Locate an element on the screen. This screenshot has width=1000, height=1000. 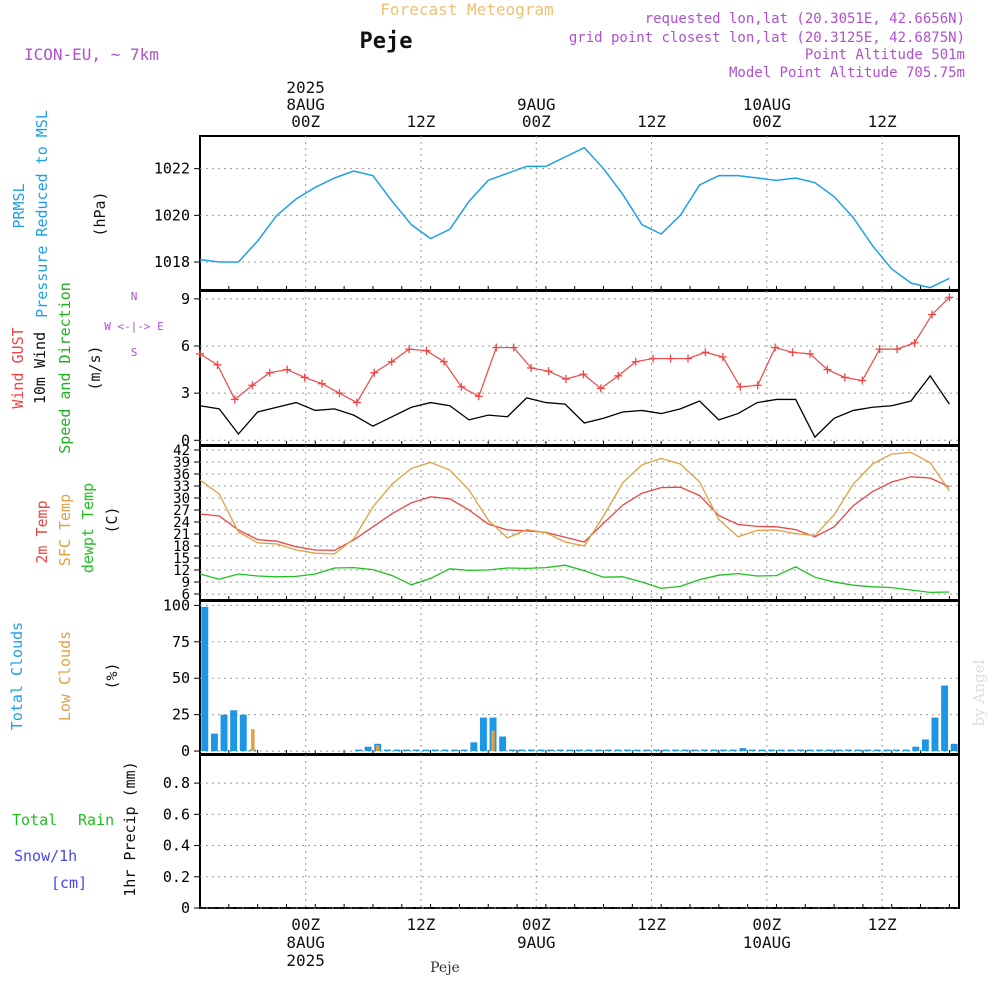
temperature-ytick-label: 9 is located at coordinates (186, 583).